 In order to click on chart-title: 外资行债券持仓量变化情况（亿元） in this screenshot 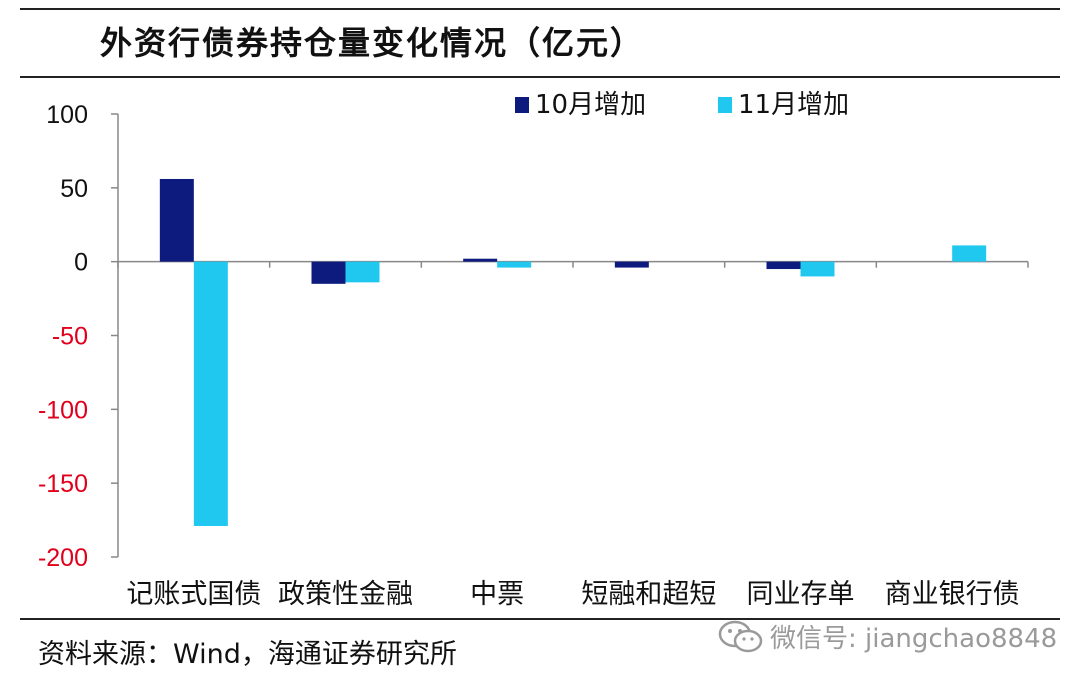, I will do `click(372, 43)`.